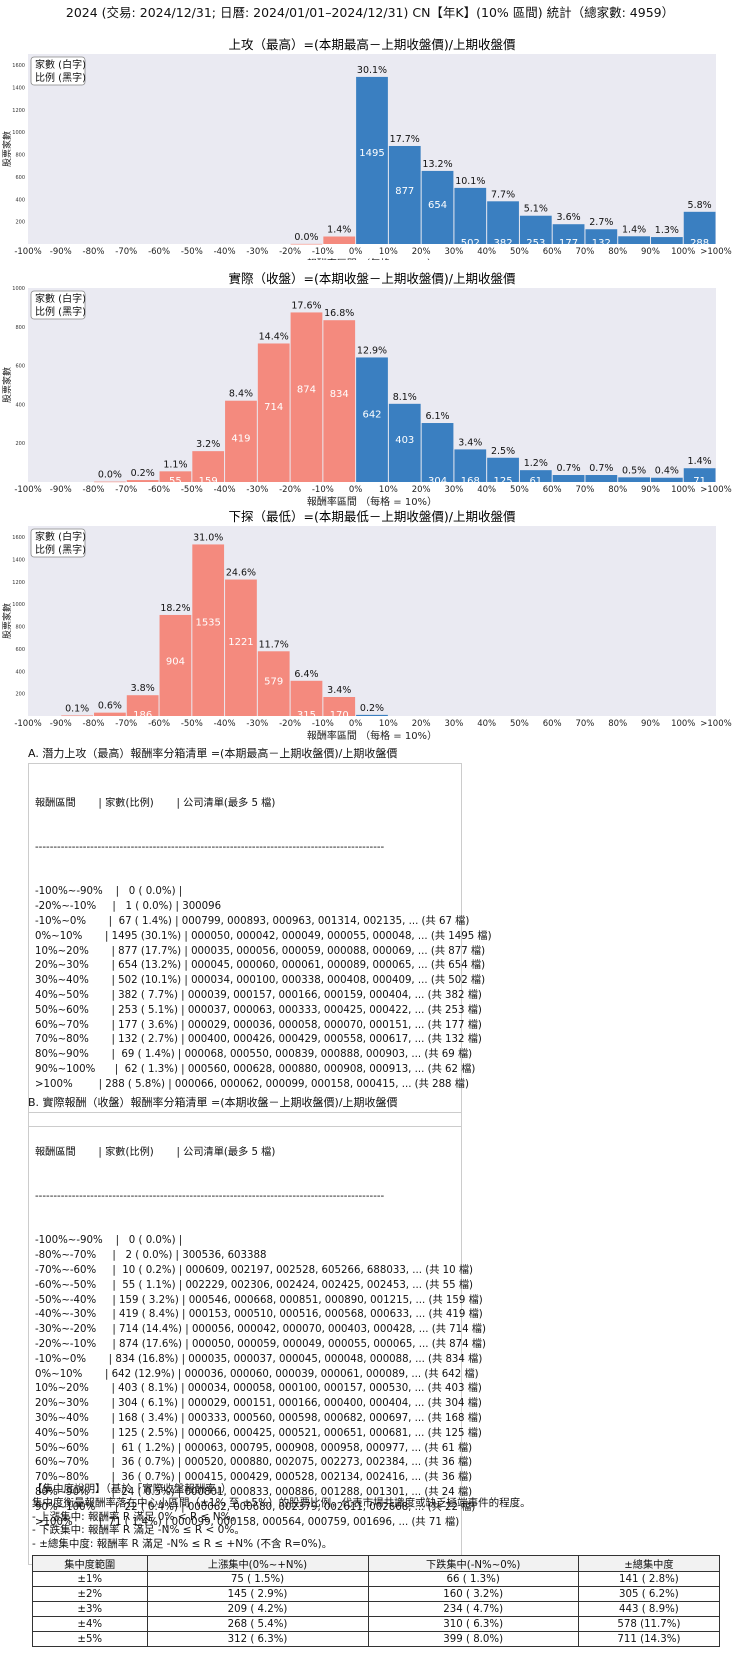 This screenshot has height=1660, width=740. Describe the element at coordinates (339, 313) in the screenshot. I see `bar-pct-label: 16.8%` at that location.